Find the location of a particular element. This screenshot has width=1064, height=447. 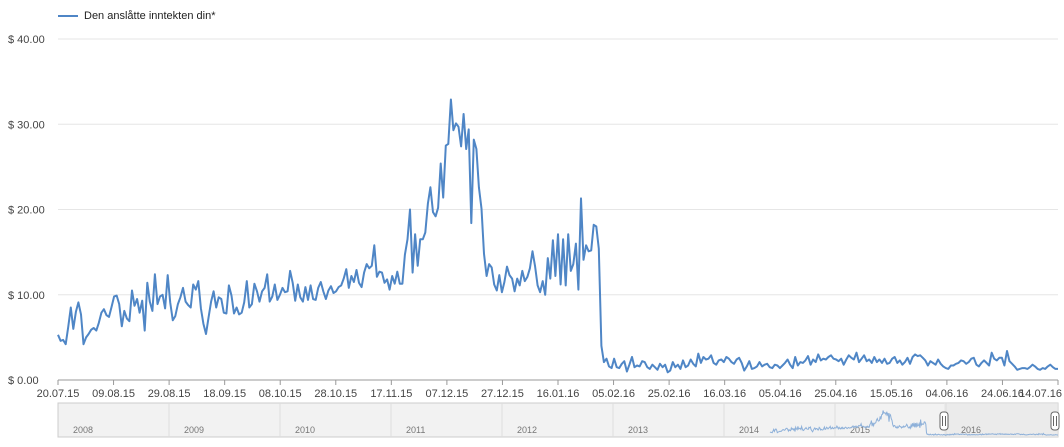

navigator-handle-left is located at coordinates (944, 421).